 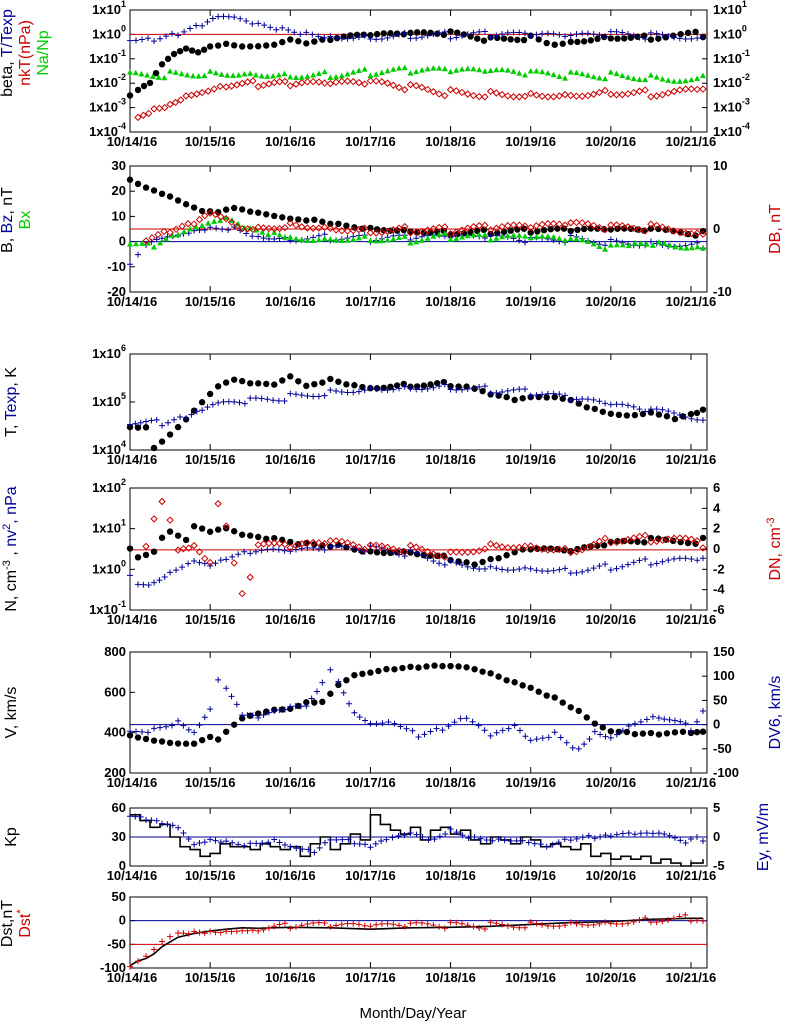 What do you see at coordinates (119, 807) in the screenshot?
I see `y-tick-label: 60` at bounding box center [119, 807].